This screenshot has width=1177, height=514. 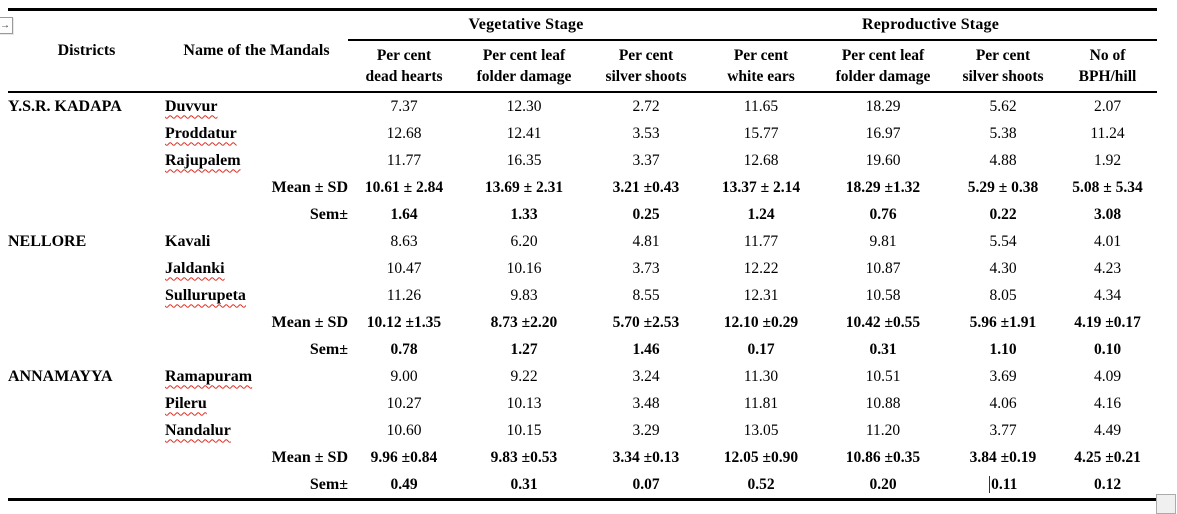 What do you see at coordinates (524, 295) in the screenshot?
I see `value-cell: 9.83` at bounding box center [524, 295].